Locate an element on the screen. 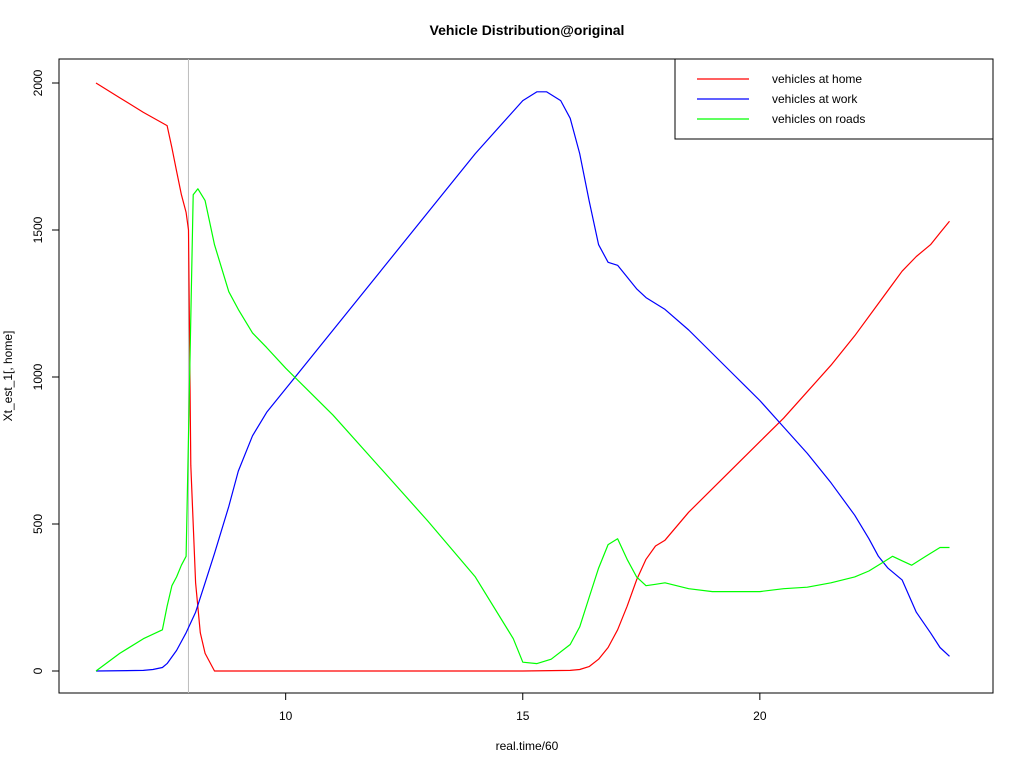 The image size is (1024, 768). y-axis: 0 500 1000 1500 2000 is located at coordinates (45, 371).